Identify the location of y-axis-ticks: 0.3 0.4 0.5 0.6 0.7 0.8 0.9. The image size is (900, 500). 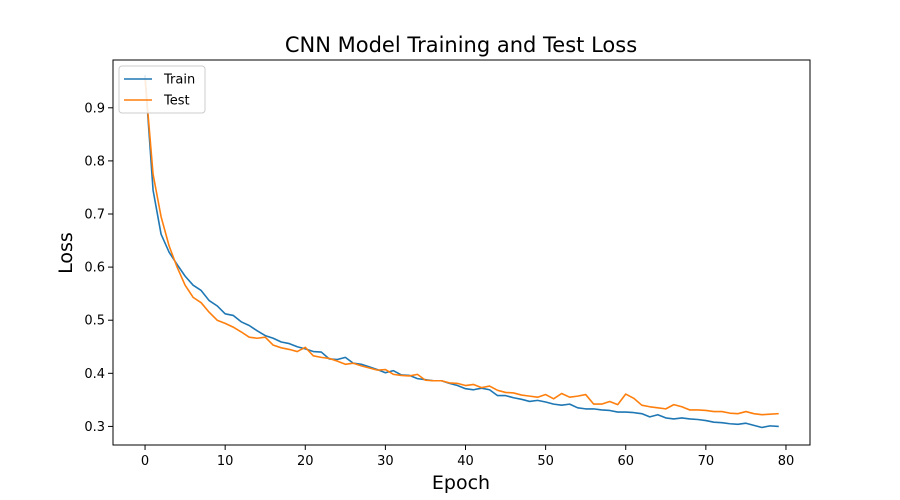
(98, 268).